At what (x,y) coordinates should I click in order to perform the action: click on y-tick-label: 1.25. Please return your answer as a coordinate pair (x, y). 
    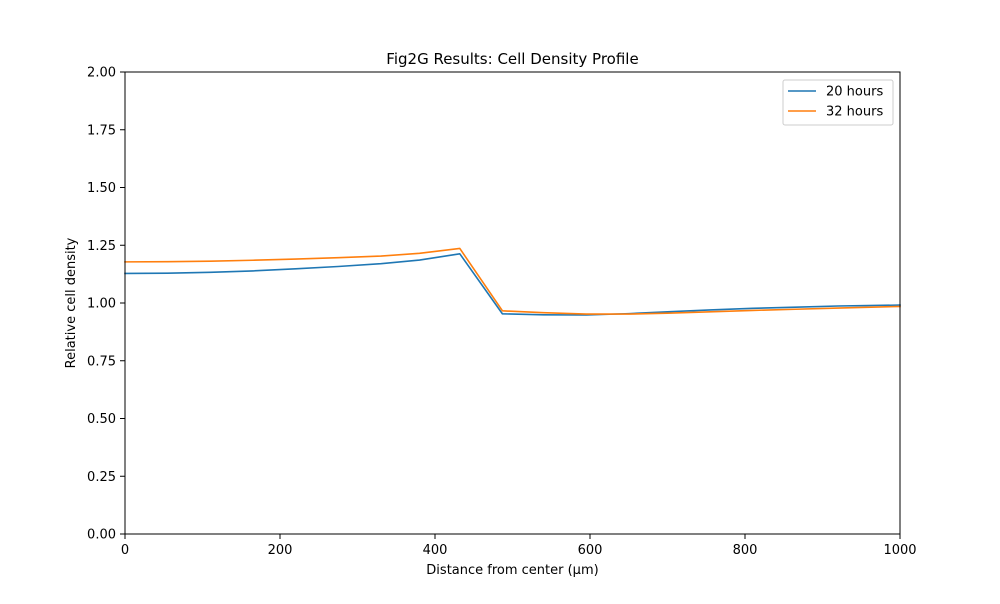
    Looking at the image, I should click on (101, 246).